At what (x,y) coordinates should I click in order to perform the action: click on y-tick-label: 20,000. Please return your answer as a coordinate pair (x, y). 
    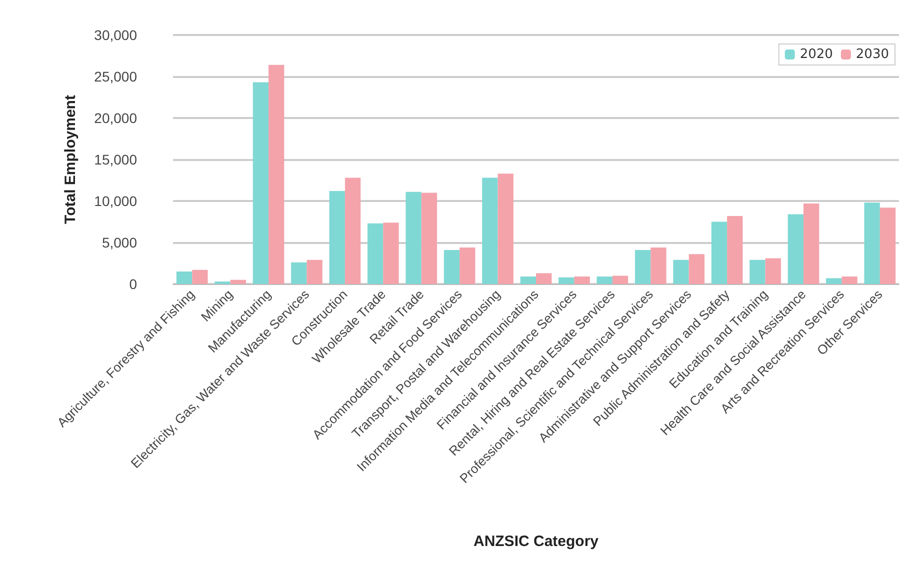
    Looking at the image, I should click on (116, 118).